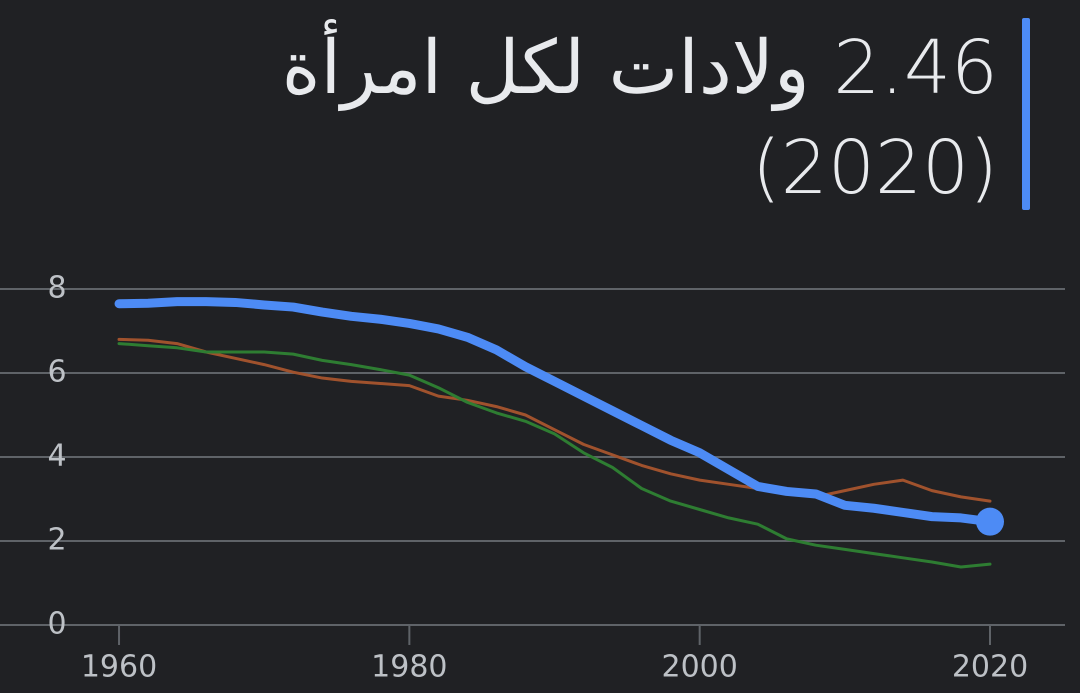  I want to click on y-tick-label: 0, so click(56, 624).